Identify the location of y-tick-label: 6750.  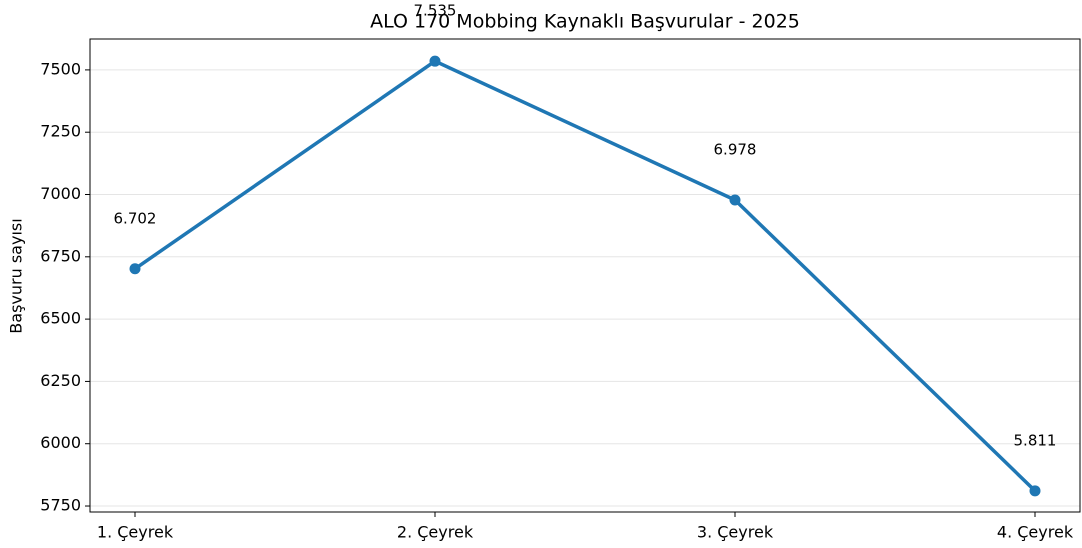
(60, 255).